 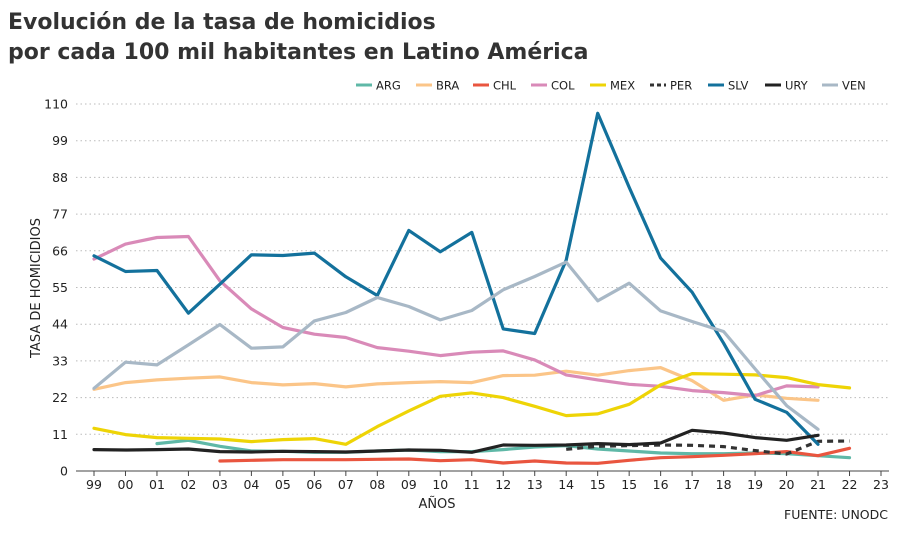 What do you see at coordinates (818, 484) in the screenshot?
I see `x-tick-label: 21` at bounding box center [818, 484].